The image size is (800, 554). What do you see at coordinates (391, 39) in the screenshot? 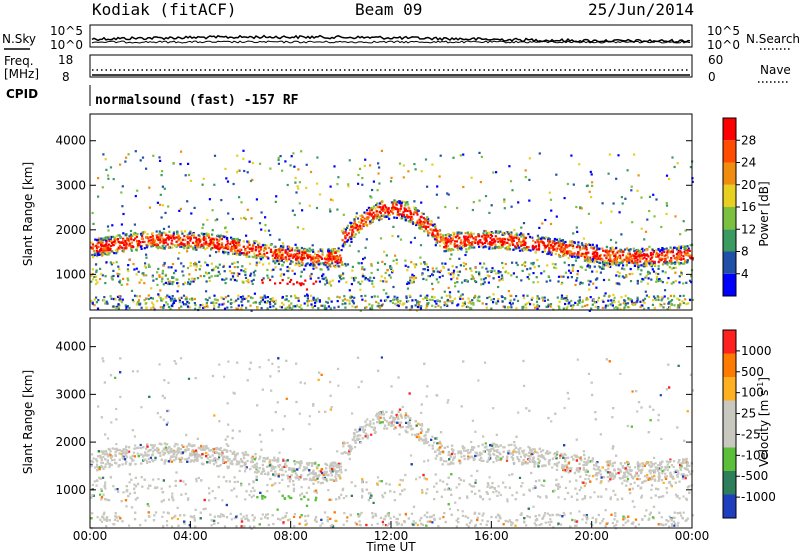
I see `noise-trace` at bounding box center [391, 39].